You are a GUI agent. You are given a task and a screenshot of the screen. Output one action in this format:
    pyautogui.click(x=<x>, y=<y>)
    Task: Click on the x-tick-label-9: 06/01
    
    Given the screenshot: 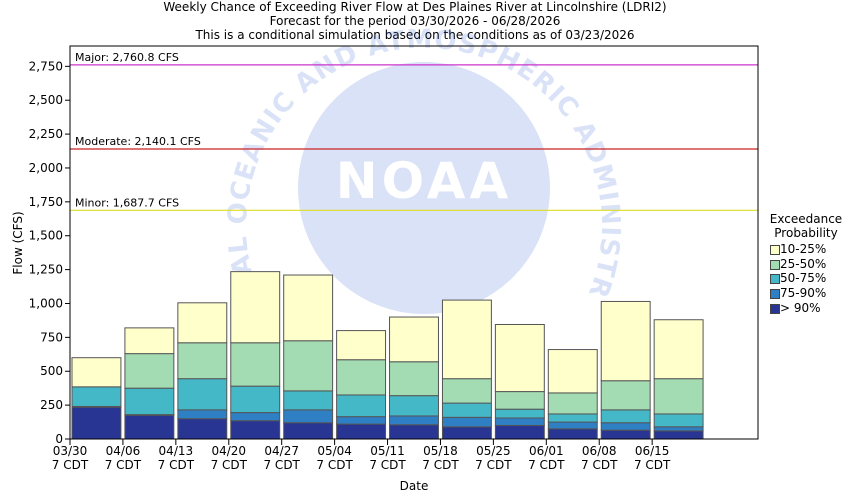 What is the action you would take?
    pyautogui.click(x=546, y=451)
    